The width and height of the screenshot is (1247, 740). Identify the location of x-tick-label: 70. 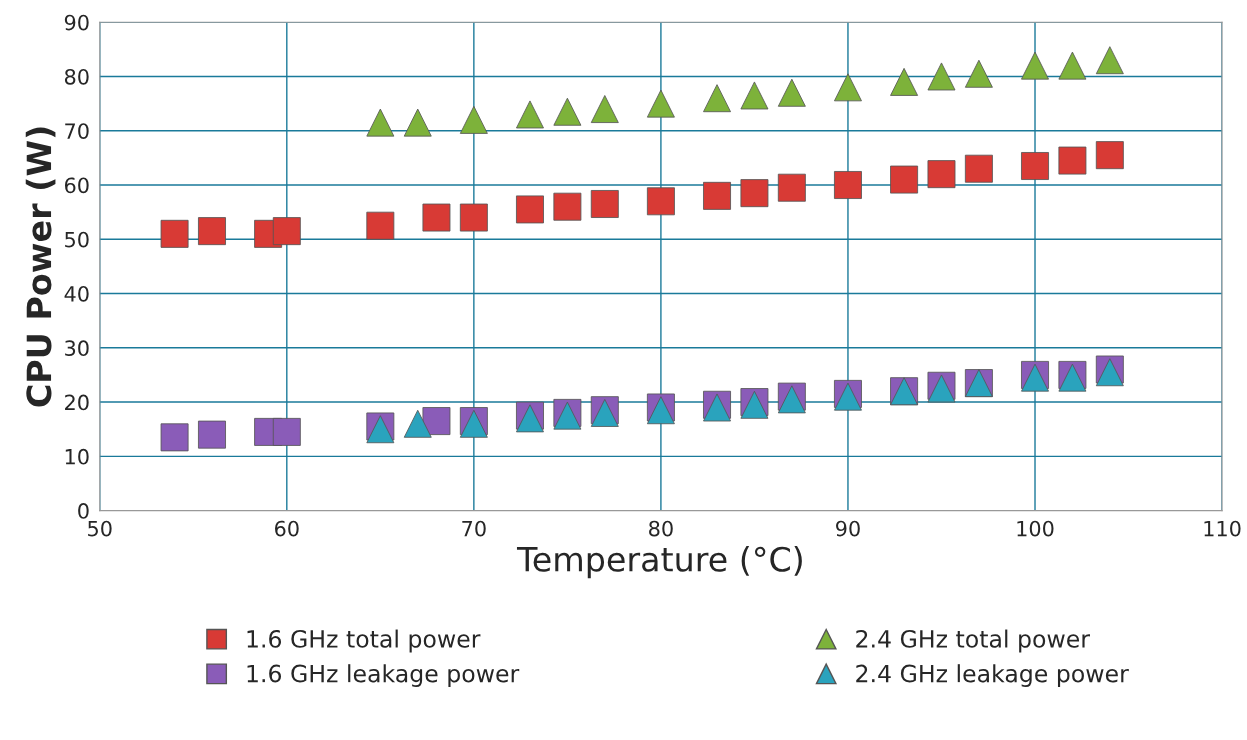
(474, 528).